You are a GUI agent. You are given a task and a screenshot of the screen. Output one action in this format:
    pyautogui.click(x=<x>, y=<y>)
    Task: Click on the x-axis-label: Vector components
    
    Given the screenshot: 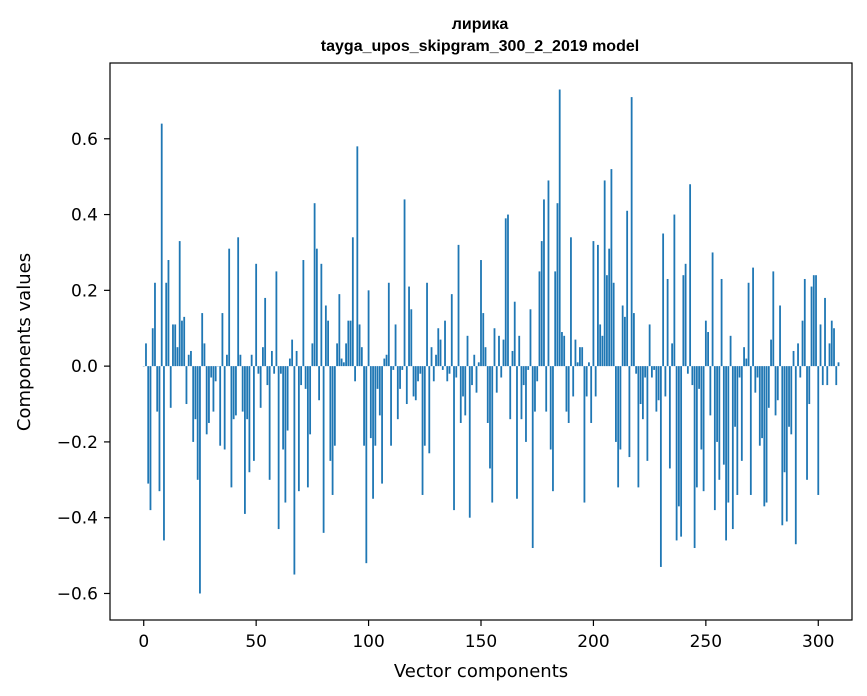 What is the action you would take?
    pyautogui.click(x=481, y=671)
    